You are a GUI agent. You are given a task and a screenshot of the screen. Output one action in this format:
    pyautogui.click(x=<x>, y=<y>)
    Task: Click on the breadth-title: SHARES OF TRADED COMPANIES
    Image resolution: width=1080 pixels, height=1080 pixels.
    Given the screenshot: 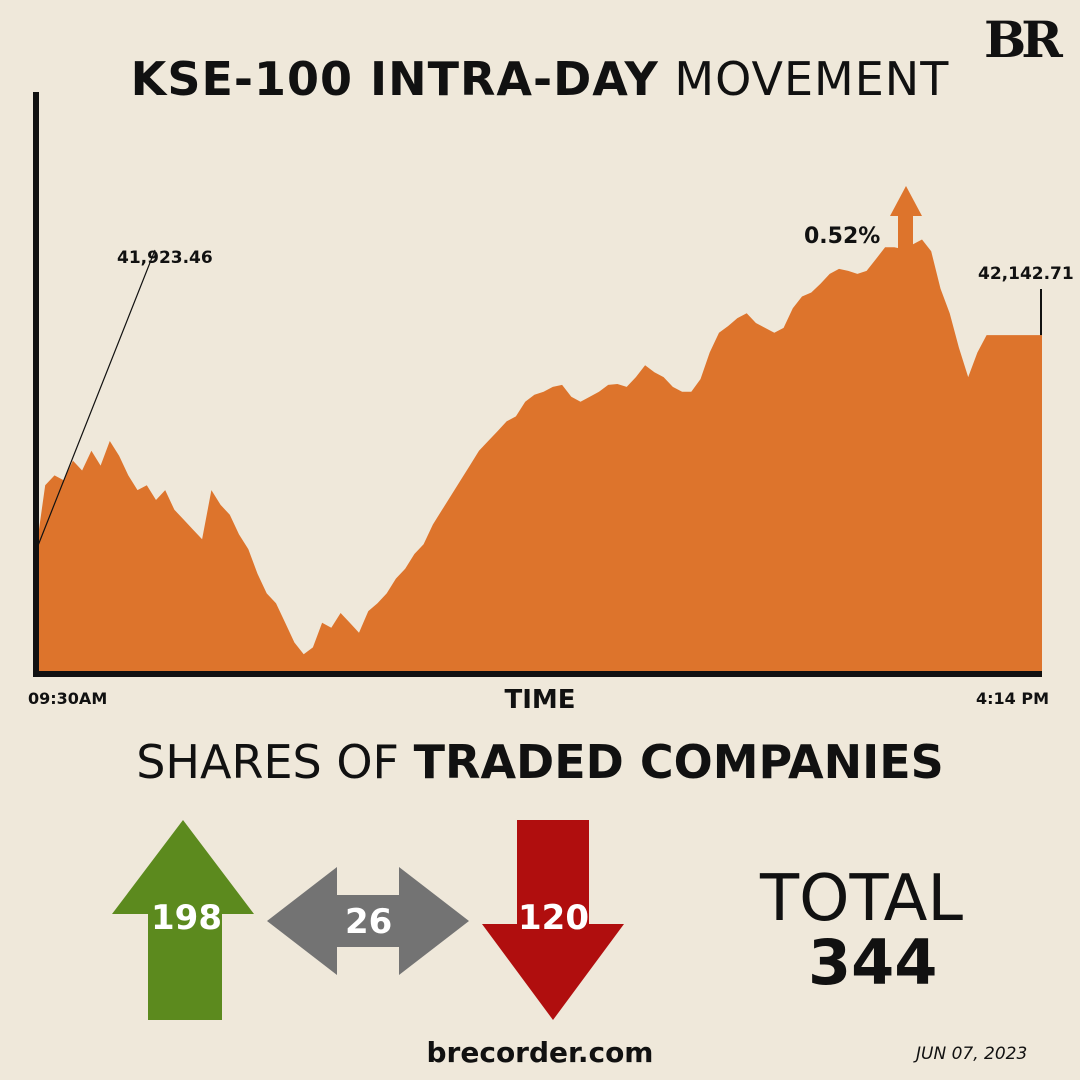 What is the action you would take?
    pyautogui.click(x=540, y=762)
    